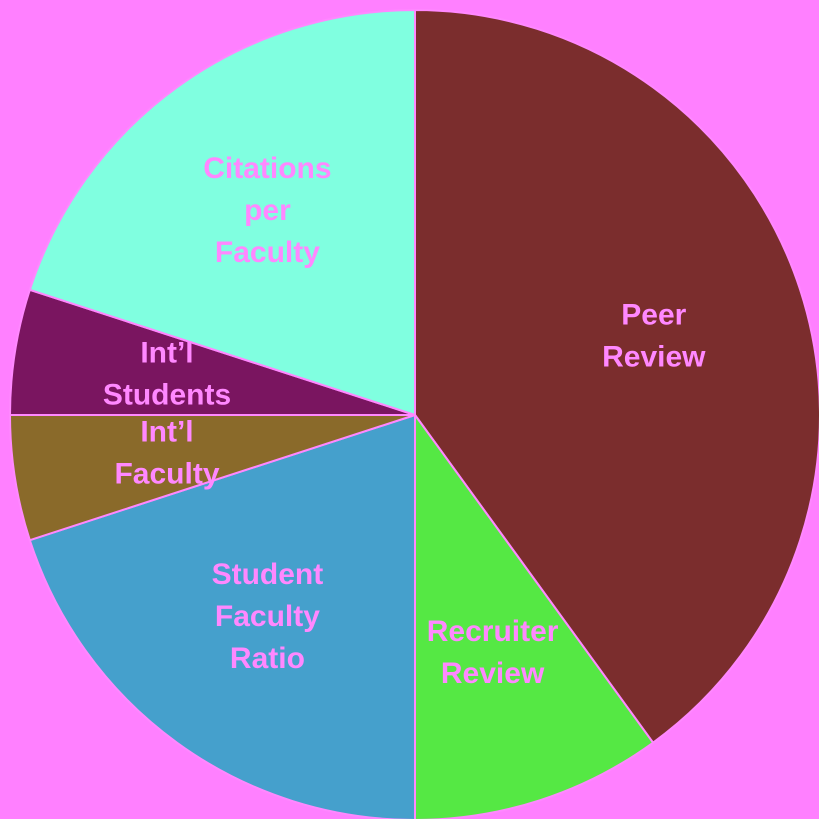 Image resolution: width=819 pixels, height=819 pixels. I want to click on pie-slice, so click(534, 615).